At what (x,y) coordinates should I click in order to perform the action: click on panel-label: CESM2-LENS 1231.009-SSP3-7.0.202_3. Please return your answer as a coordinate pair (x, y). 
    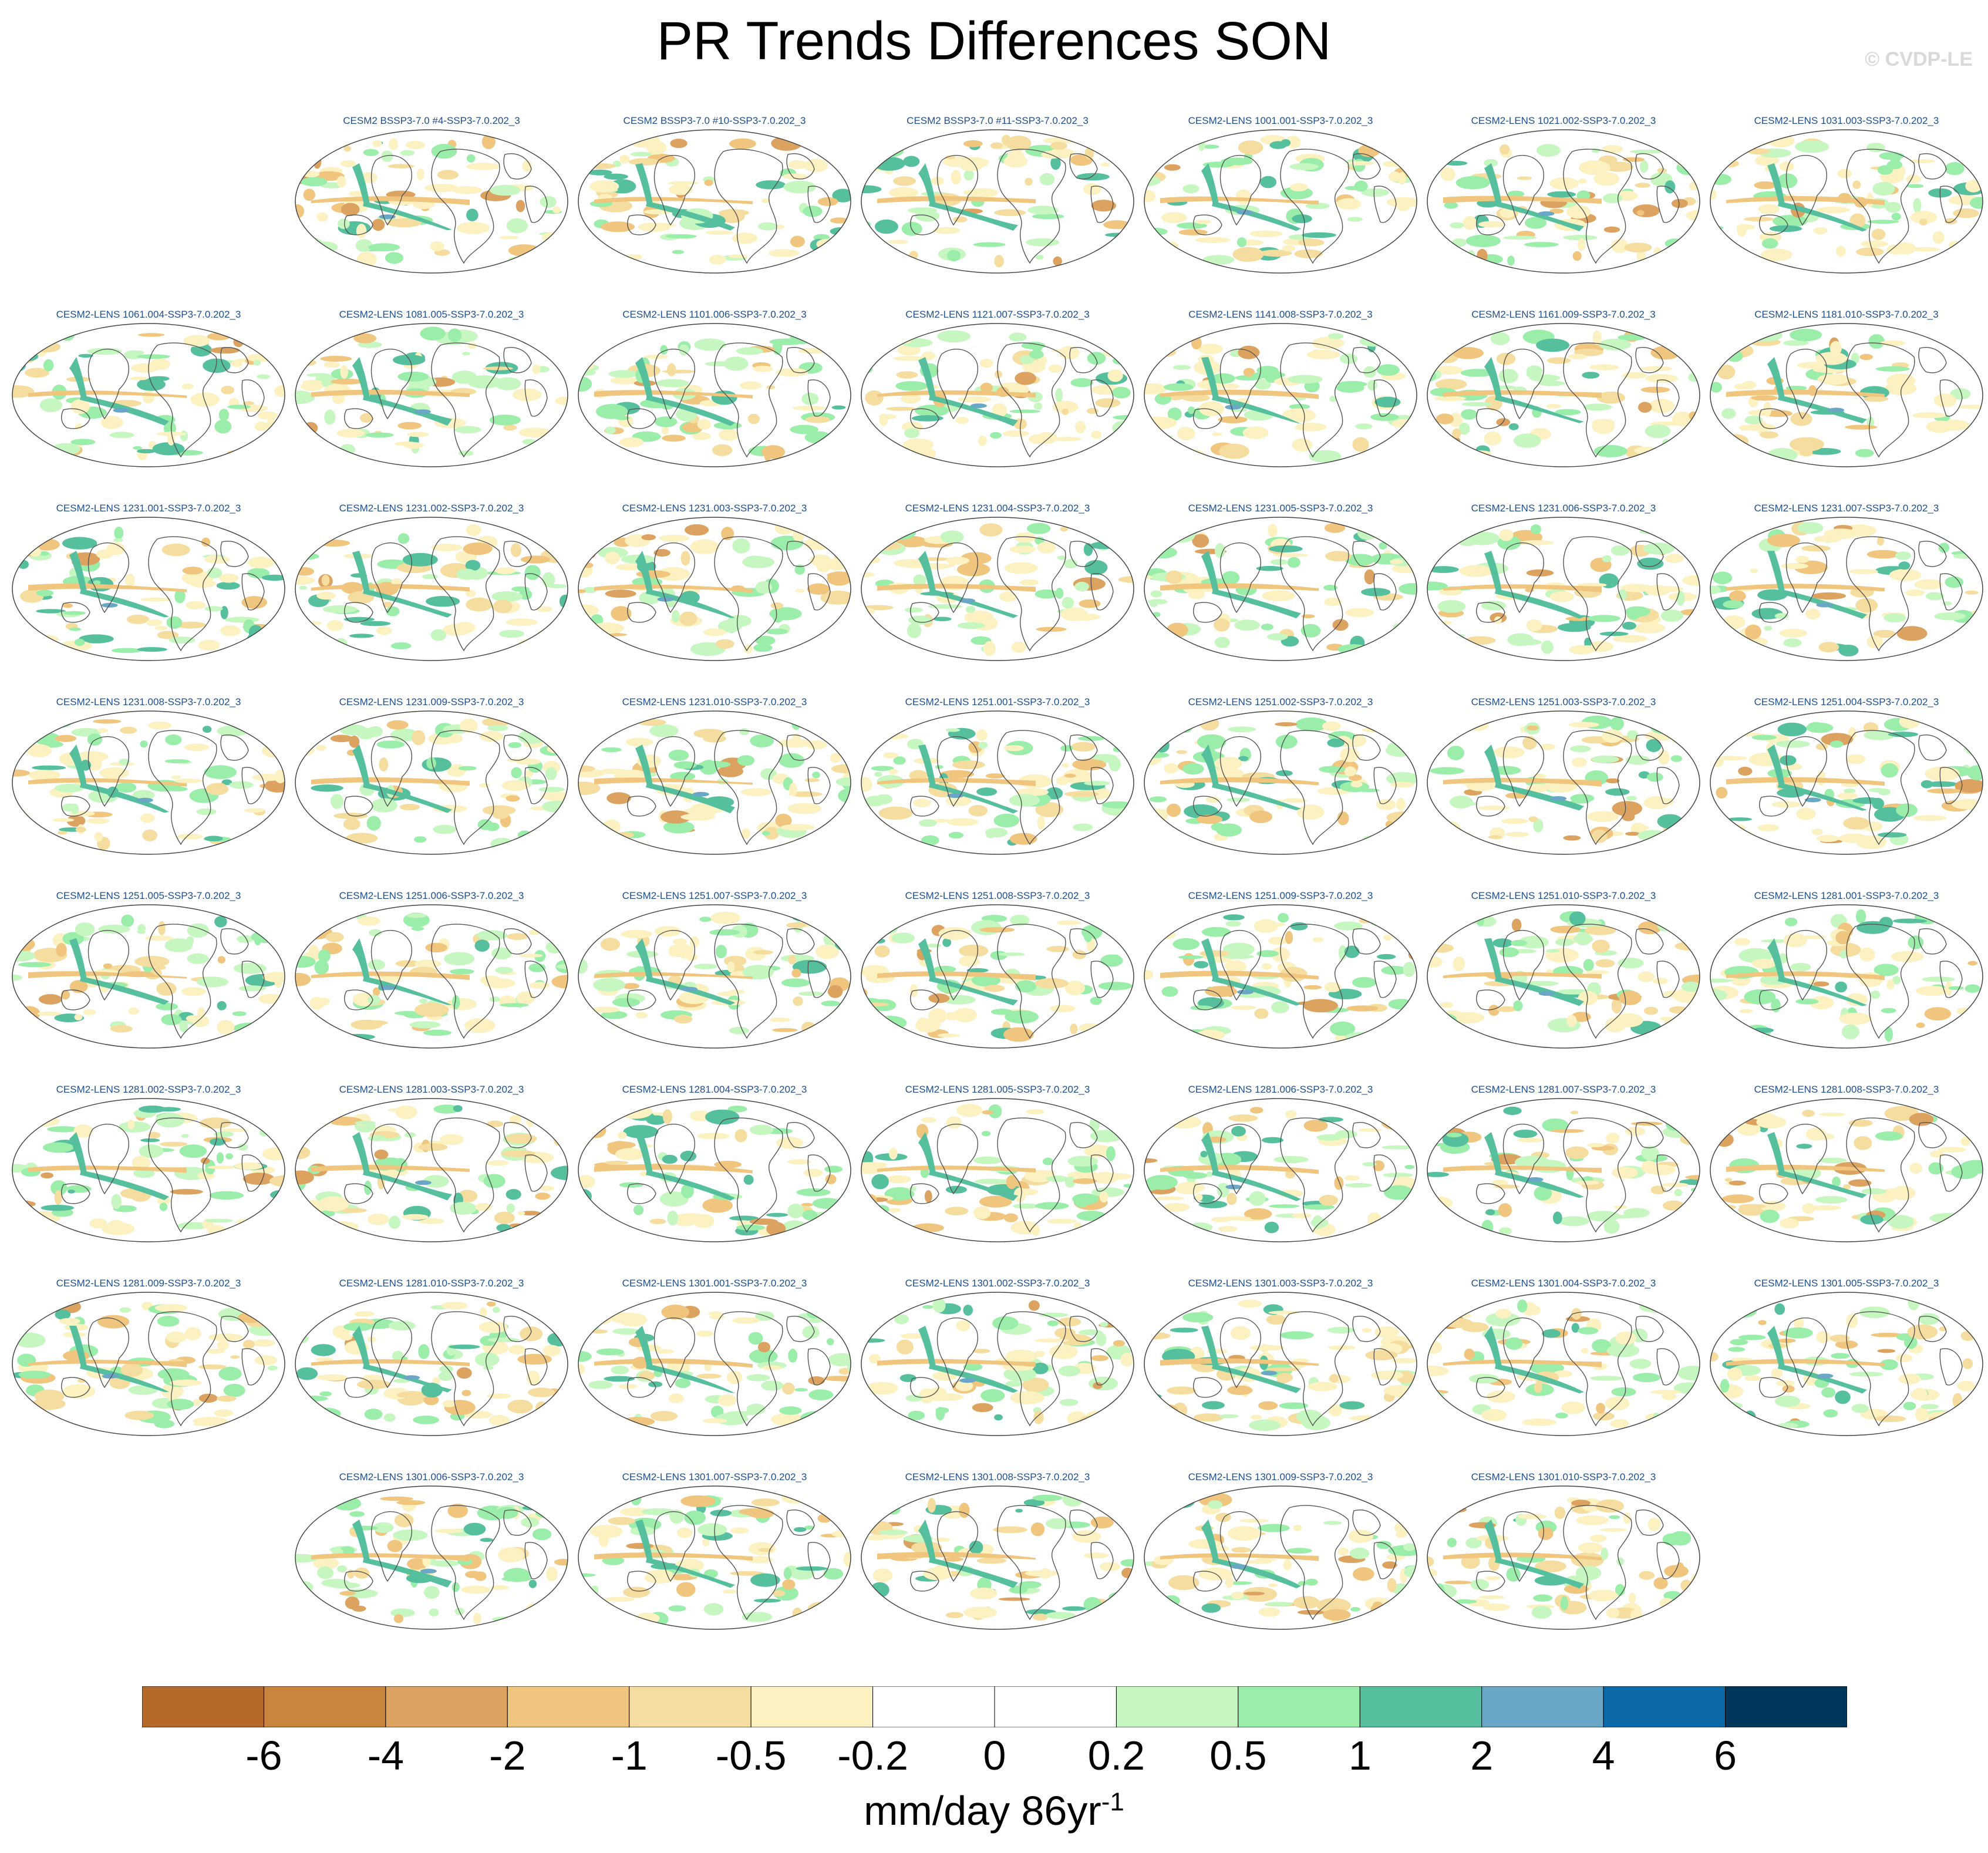
    Looking at the image, I should click on (432, 701).